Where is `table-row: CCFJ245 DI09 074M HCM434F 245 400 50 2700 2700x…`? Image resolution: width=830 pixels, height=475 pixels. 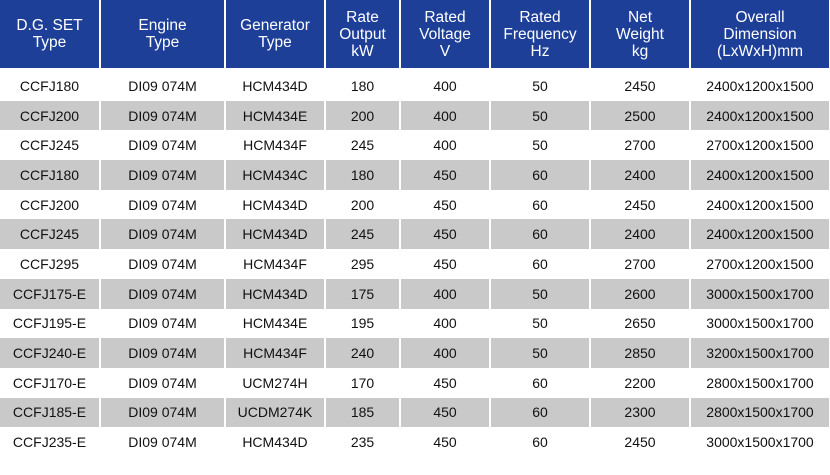
table-row: CCFJ245 DI09 074M HCM434F 245 400 50 2700 2700x… is located at coordinates (415, 145).